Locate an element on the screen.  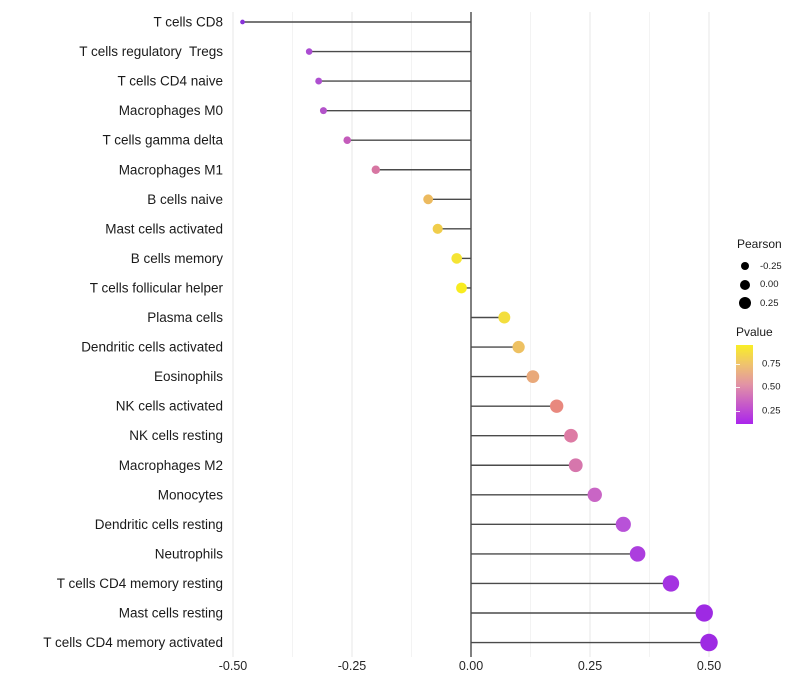
y-axis-label: Mast cells resting is located at coordinates (171, 613).